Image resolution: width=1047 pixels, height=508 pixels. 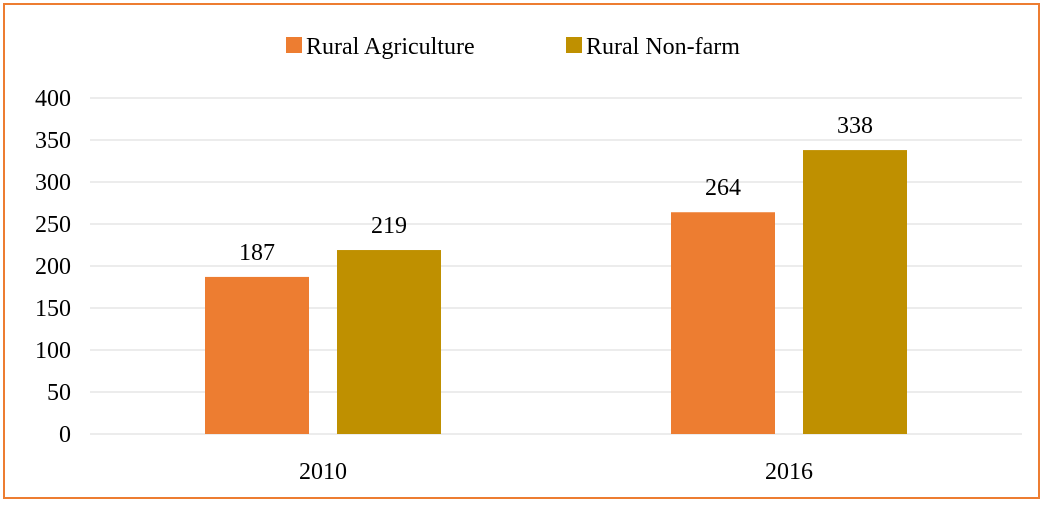 I want to click on legend-label: Rural Agriculture, so click(x=390, y=47).